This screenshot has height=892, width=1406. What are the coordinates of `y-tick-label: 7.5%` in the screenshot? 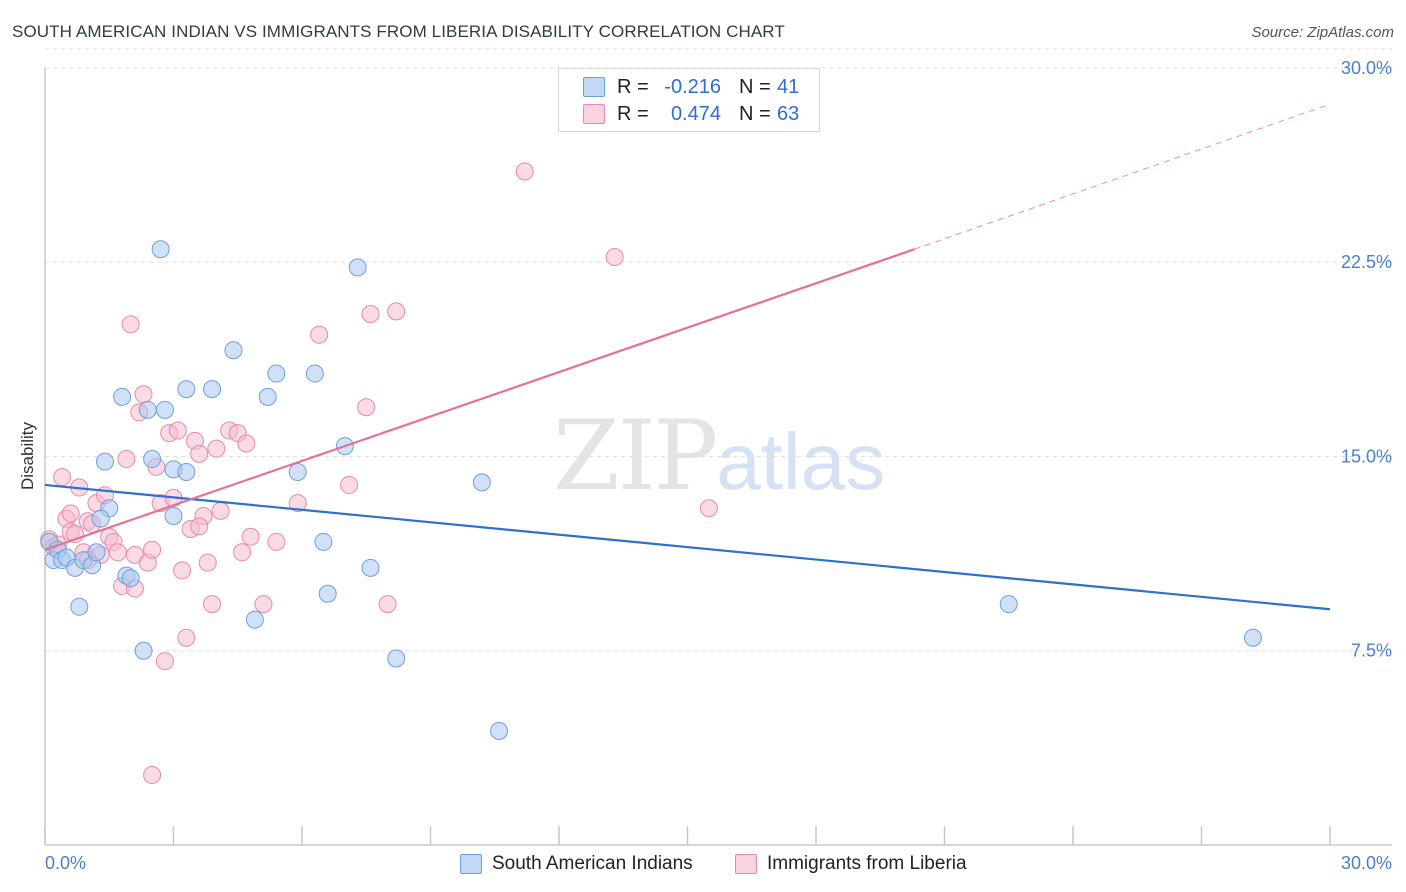 It's located at (1371, 651).